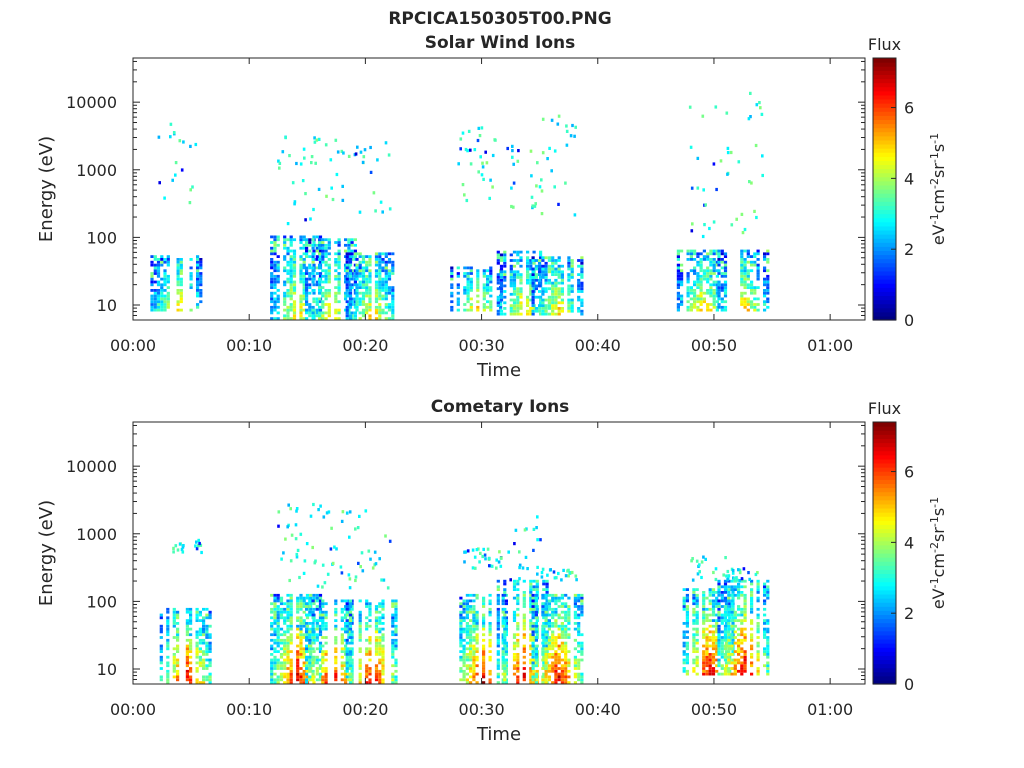 The image size is (1024, 768). I want to click on colorbar-tick-label: 6, so click(909, 108).